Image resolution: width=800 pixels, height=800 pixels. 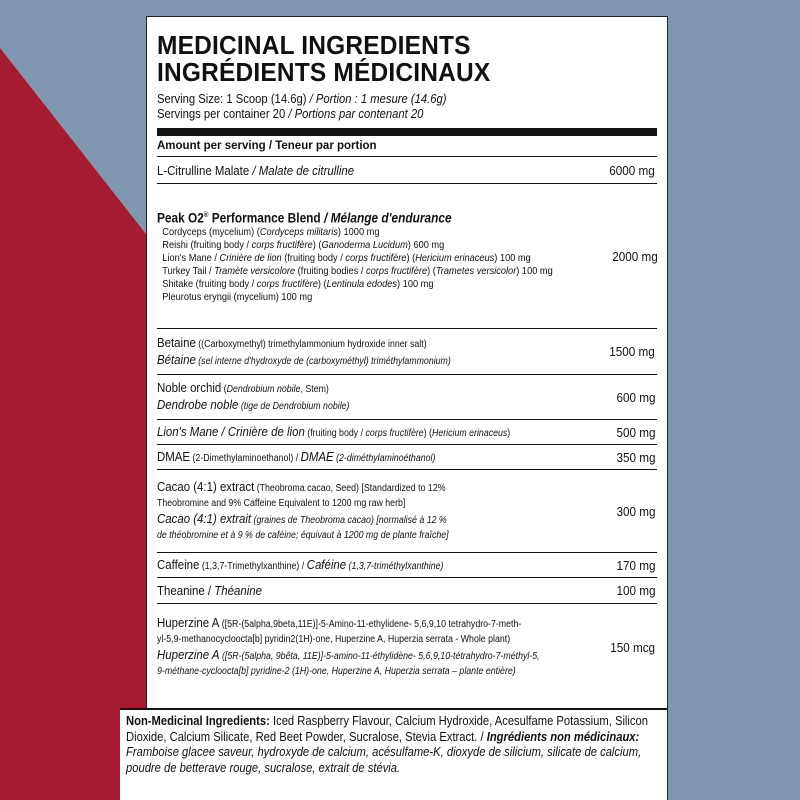 I want to click on blend-text: Reishi (fruiting body /, so click(x=207, y=244).